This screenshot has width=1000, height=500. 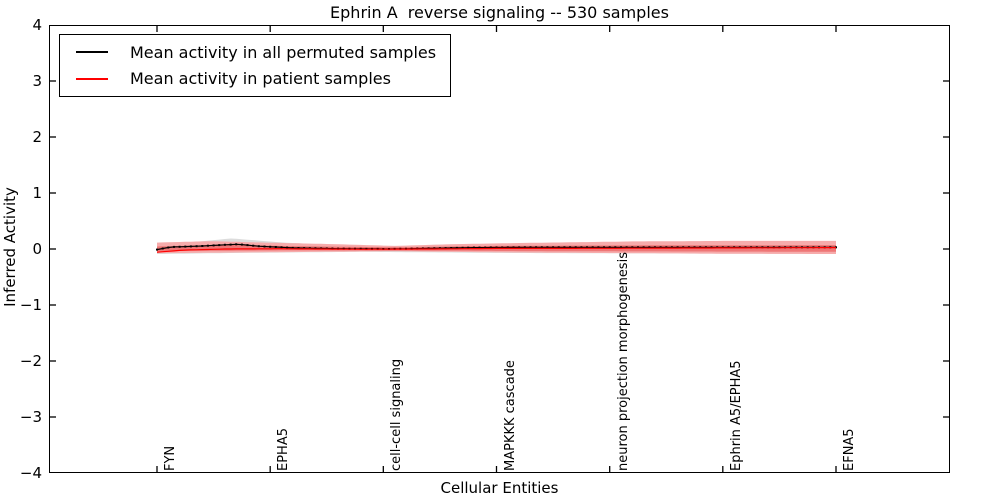 I want to click on legend-item: Mean activity in patient samples, so click(x=255, y=79).